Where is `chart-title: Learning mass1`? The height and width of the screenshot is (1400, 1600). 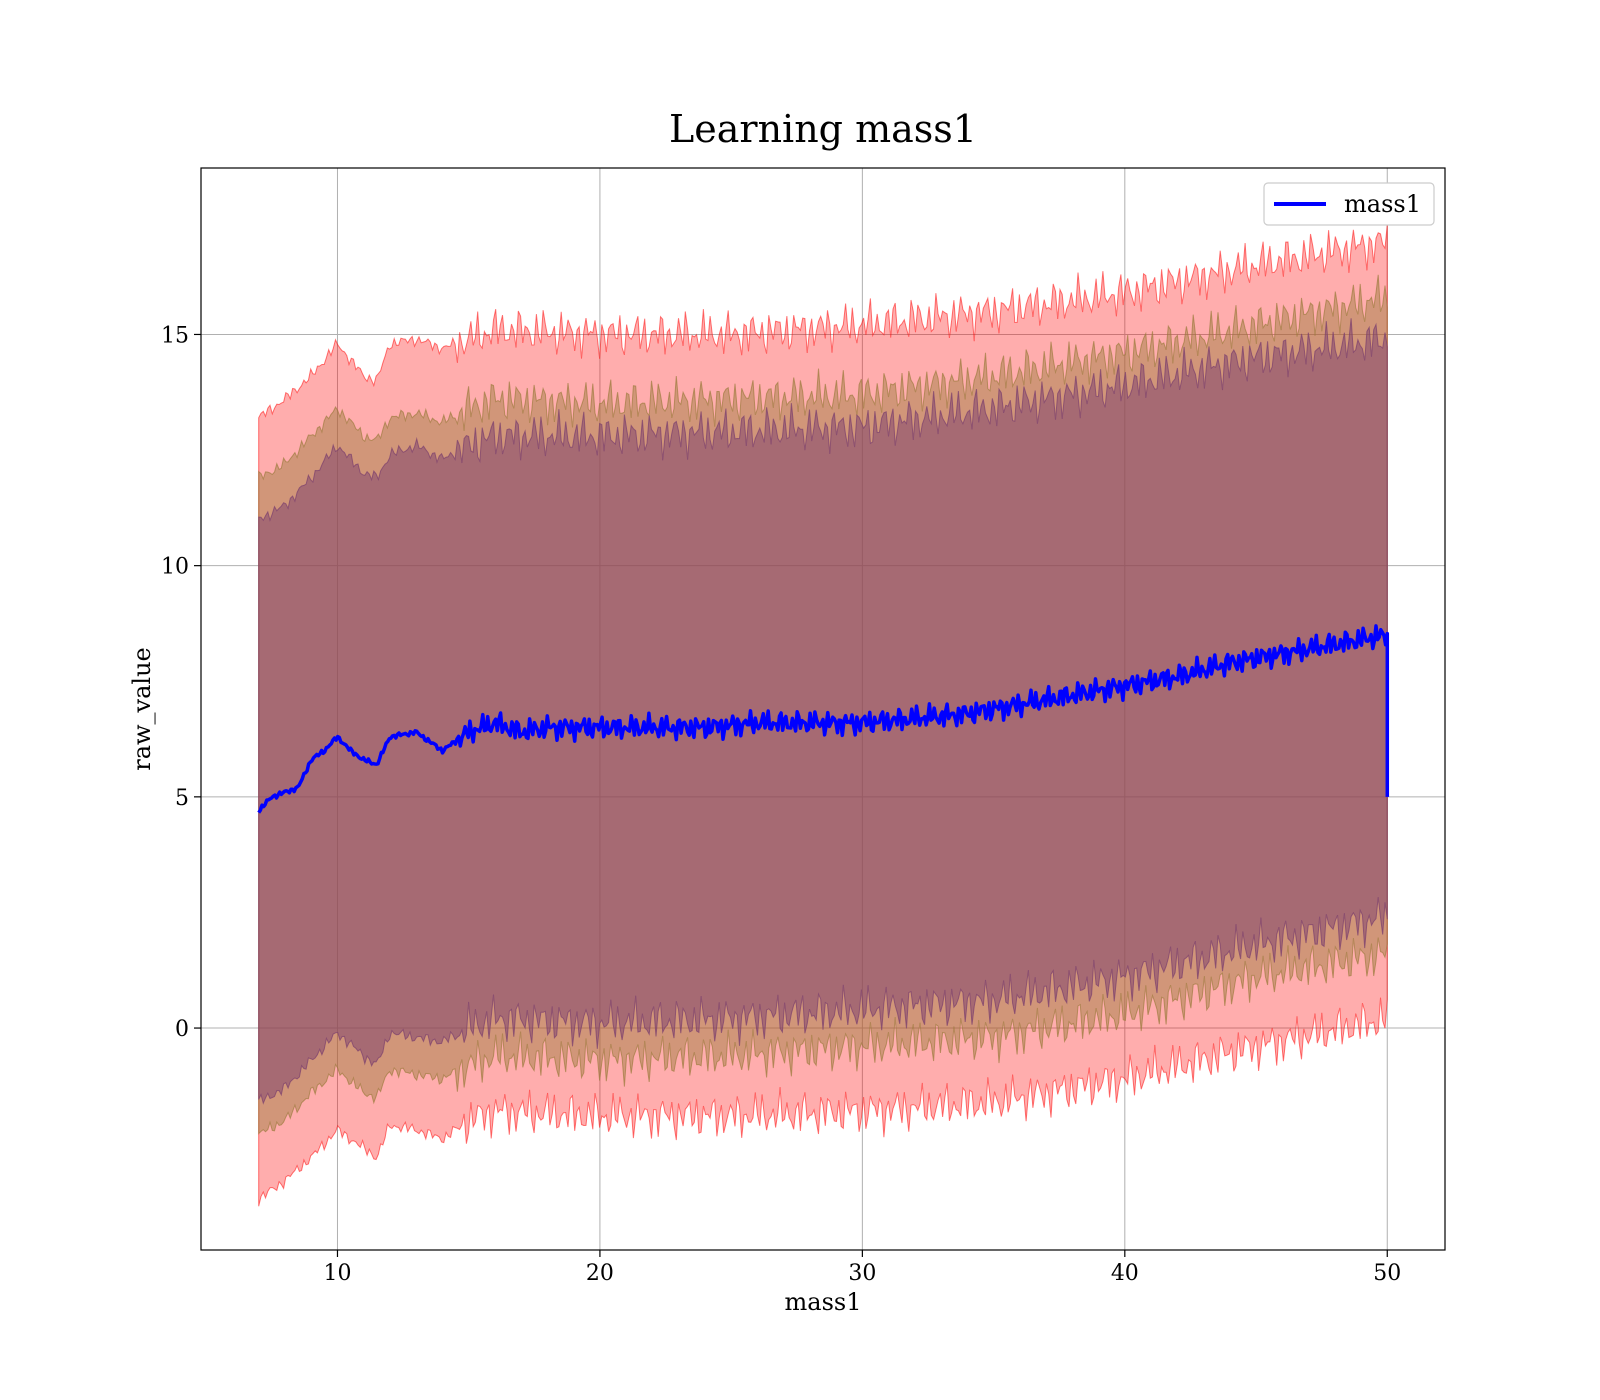
chart-title: Learning mass1 is located at coordinates (823, 129).